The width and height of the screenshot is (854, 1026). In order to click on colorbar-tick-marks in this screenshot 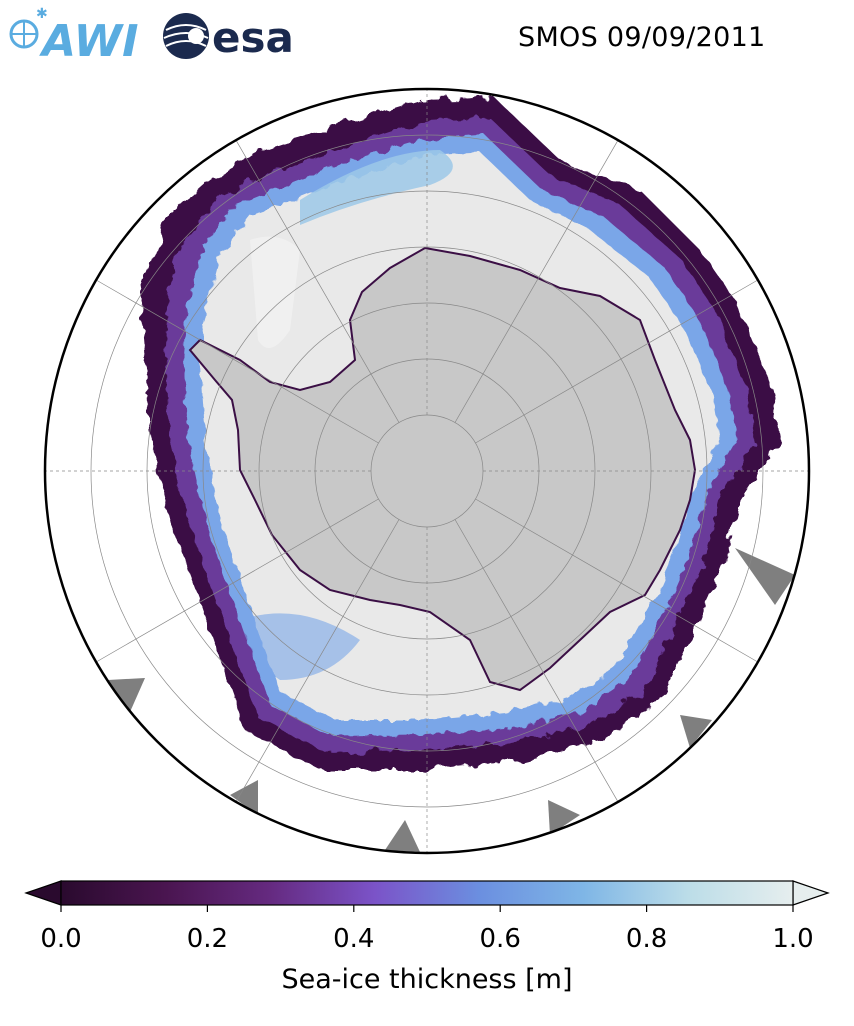, I will do `click(427, 908)`.